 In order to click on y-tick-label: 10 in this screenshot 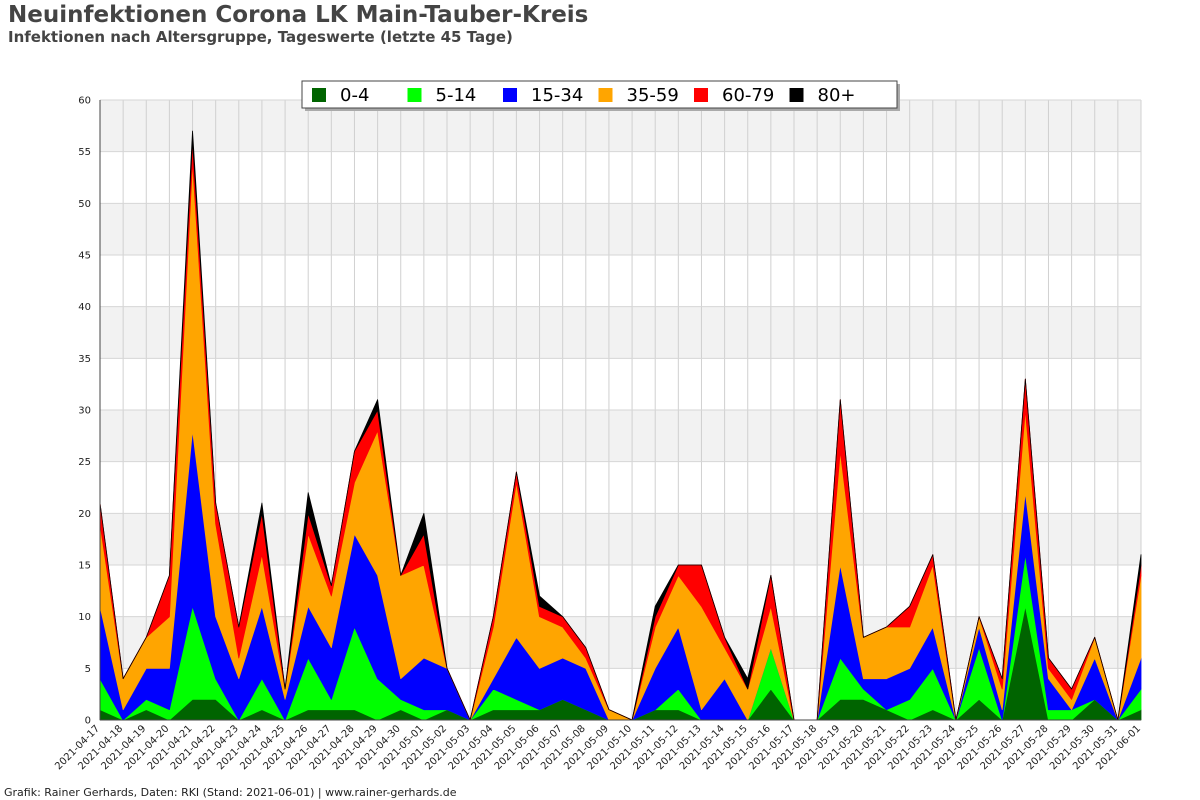, I will do `click(84, 617)`.